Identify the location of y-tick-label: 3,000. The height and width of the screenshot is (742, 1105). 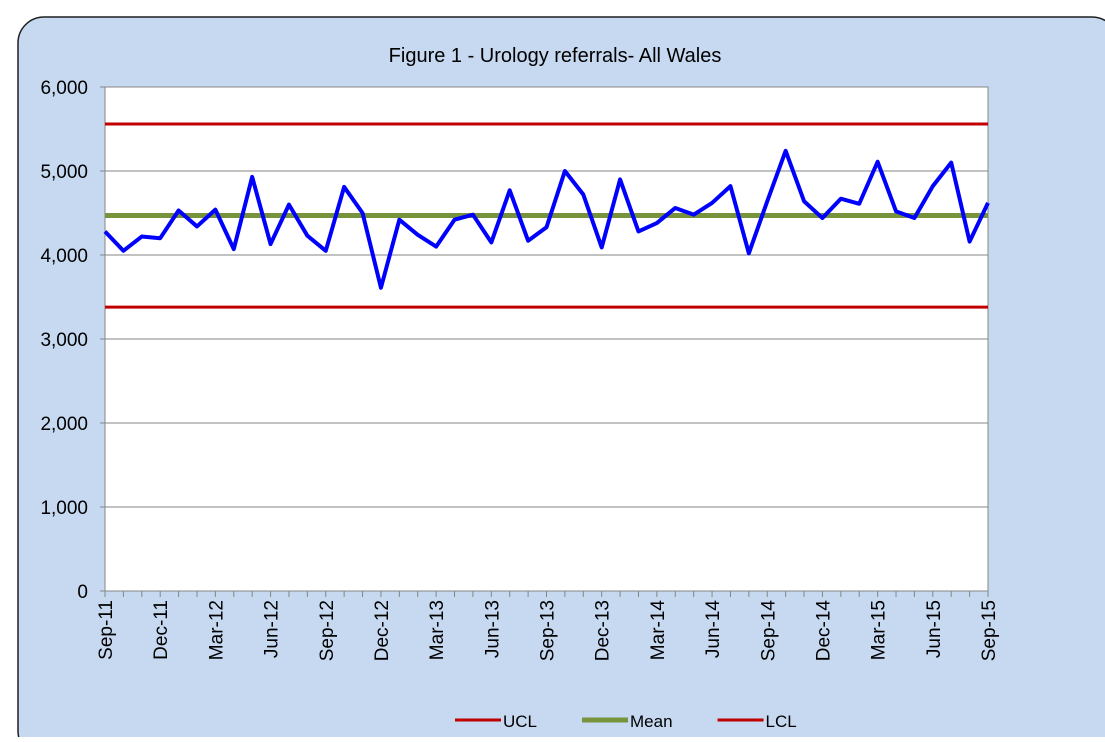
(64, 340).